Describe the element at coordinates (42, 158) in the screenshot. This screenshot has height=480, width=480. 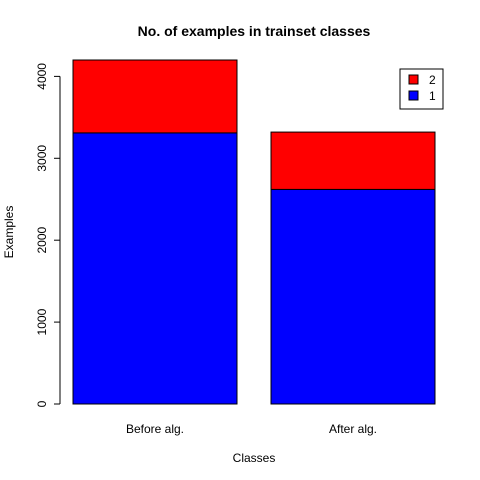
I see `y-tick-label: 3000` at that location.